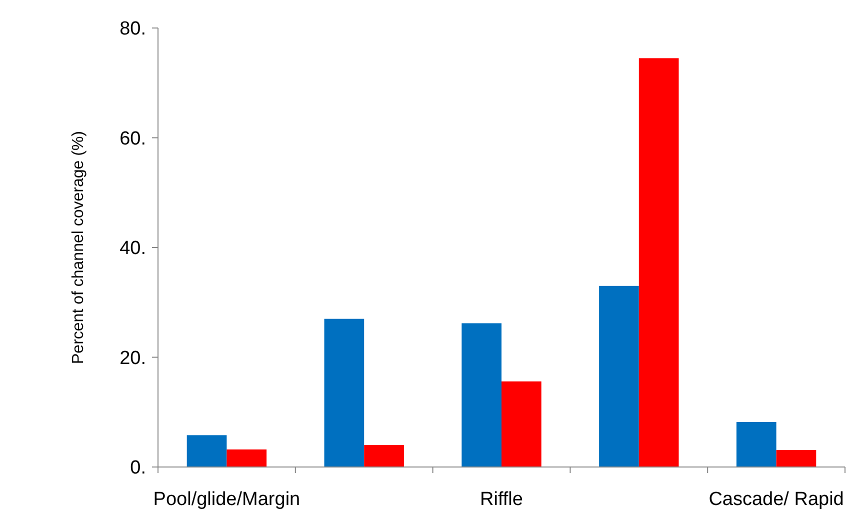  I want to click on x-tick-label: Cascade/ Rapid, so click(776, 499).